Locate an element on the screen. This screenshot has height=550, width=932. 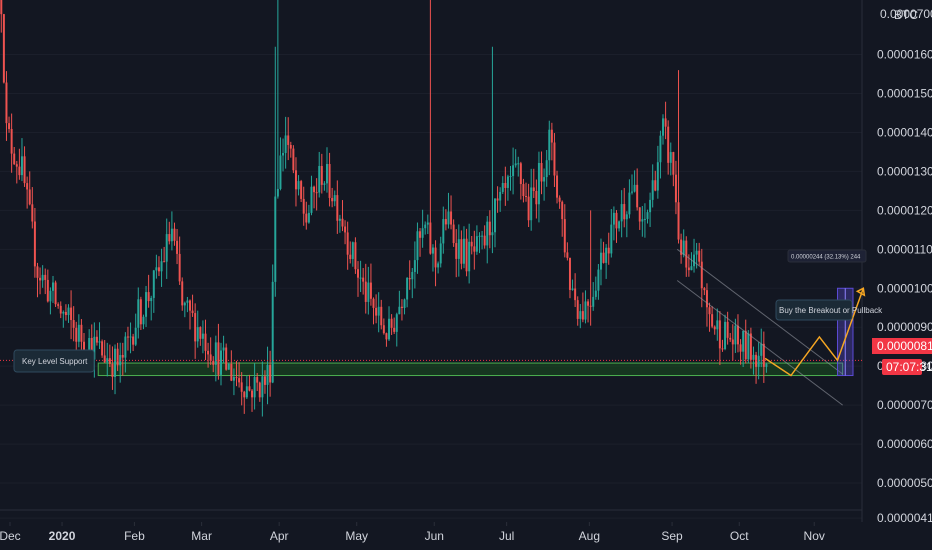
time-tick-label: Apr is located at coordinates (279, 536).